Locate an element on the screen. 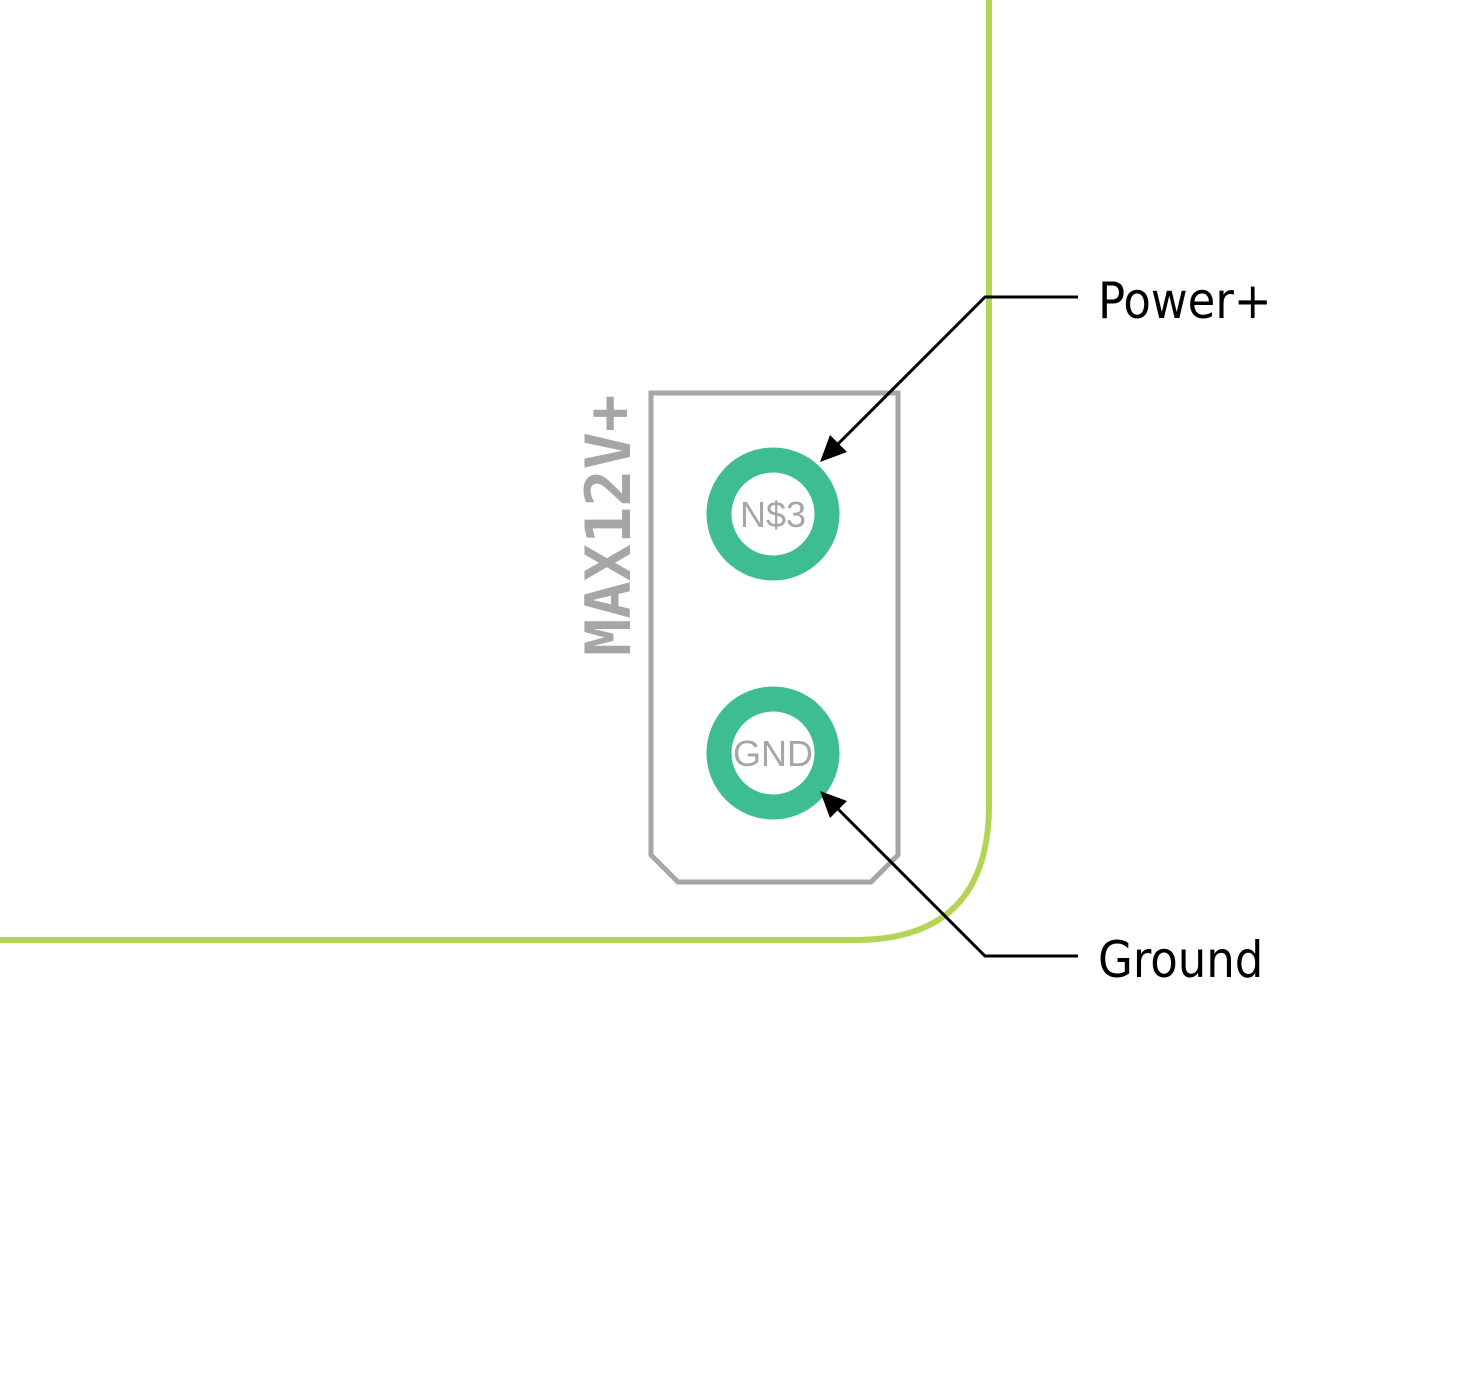 The image size is (1463, 1395). pad-ground-ring is located at coordinates (773, 753).